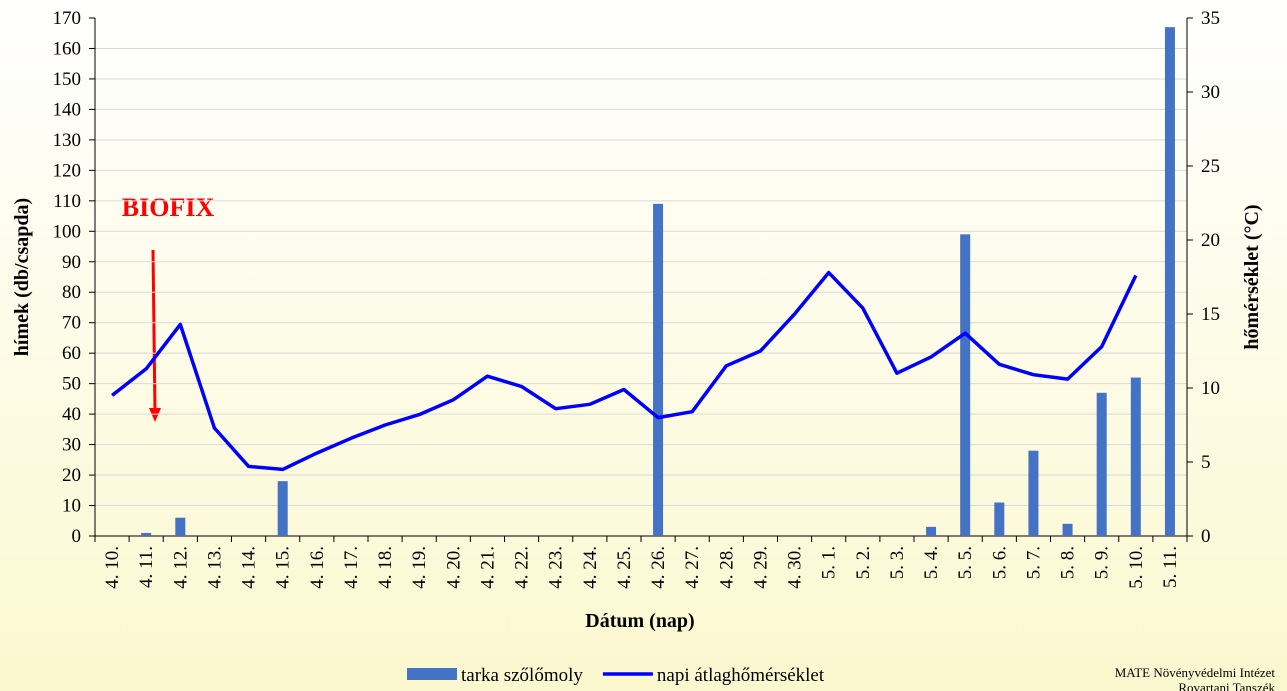 The image size is (1287, 691). I want to click on x-tick-label: 4. 16., so click(317, 567).